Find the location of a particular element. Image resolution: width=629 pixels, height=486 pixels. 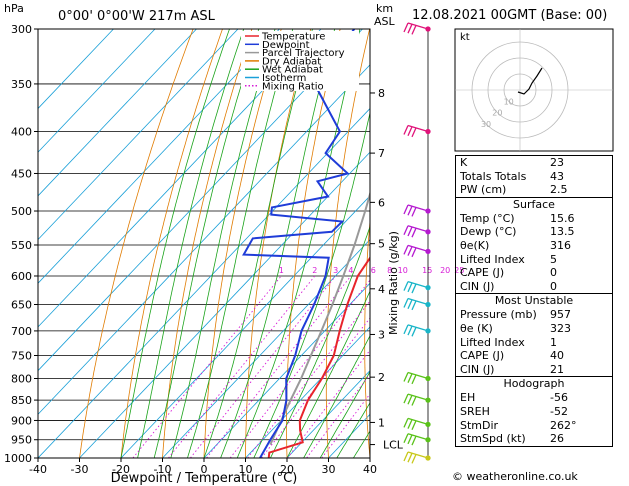

hodograph-ring-label: 10 is located at coordinates (509, 101).